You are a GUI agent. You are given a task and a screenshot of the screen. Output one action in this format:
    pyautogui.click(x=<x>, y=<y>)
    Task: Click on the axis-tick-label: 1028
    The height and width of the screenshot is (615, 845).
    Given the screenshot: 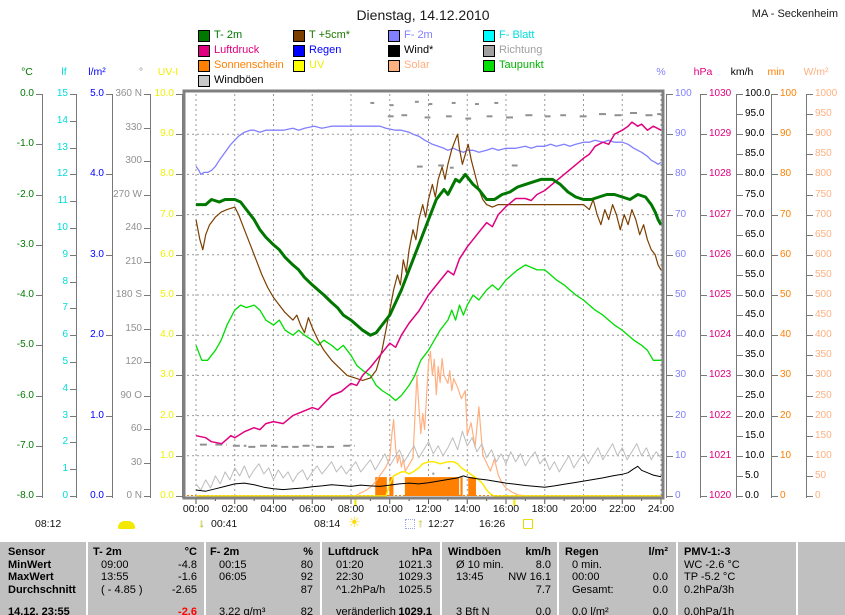 What is the action you would take?
    pyautogui.click(x=720, y=174)
    